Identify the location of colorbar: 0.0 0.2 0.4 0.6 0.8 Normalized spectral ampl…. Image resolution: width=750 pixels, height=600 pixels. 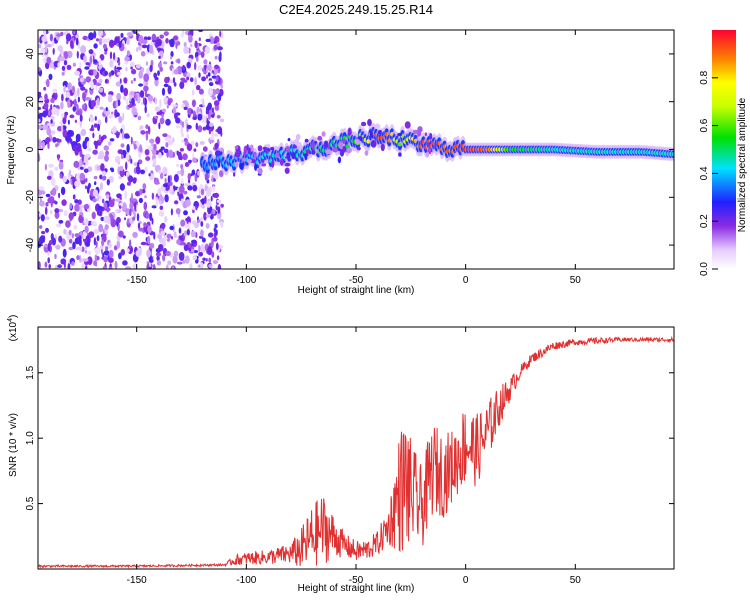
(723, 153).